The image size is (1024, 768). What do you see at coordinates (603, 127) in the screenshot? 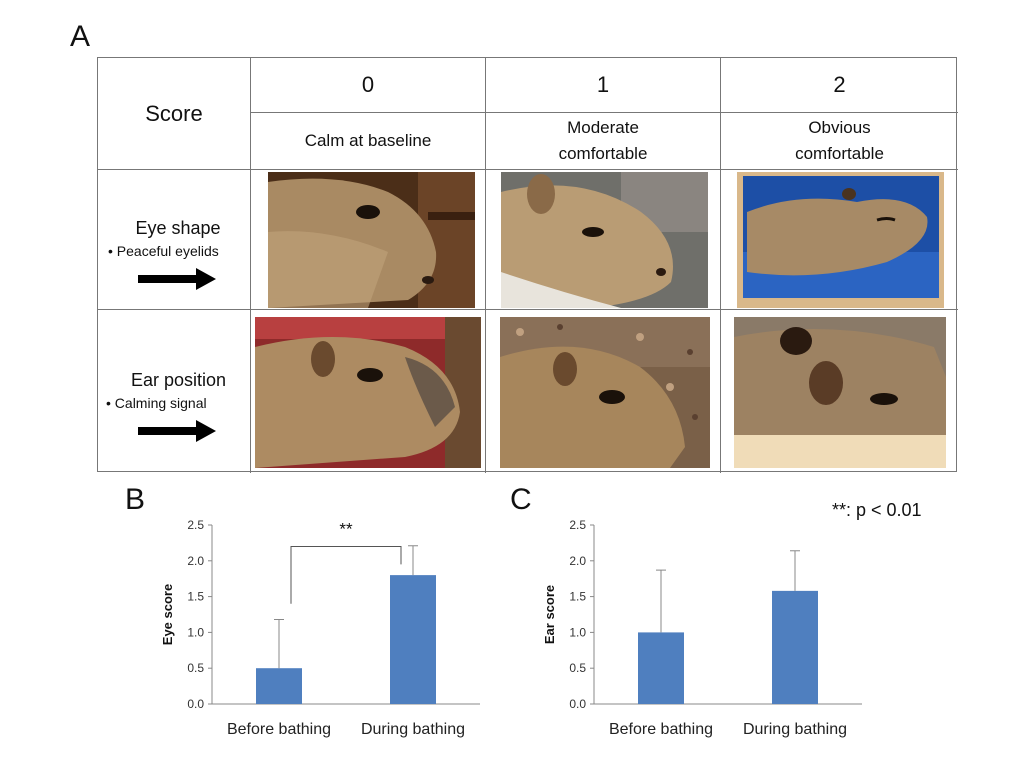
I see `score-1-desc-line1: Moderate` at bounding box center [603, 127].